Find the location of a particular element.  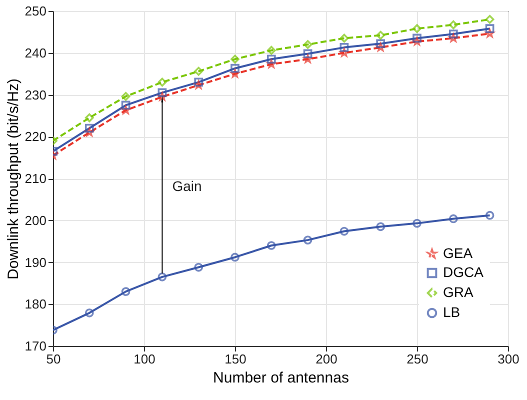

y-tick-label: 210 is located at coordinates (35, 178).